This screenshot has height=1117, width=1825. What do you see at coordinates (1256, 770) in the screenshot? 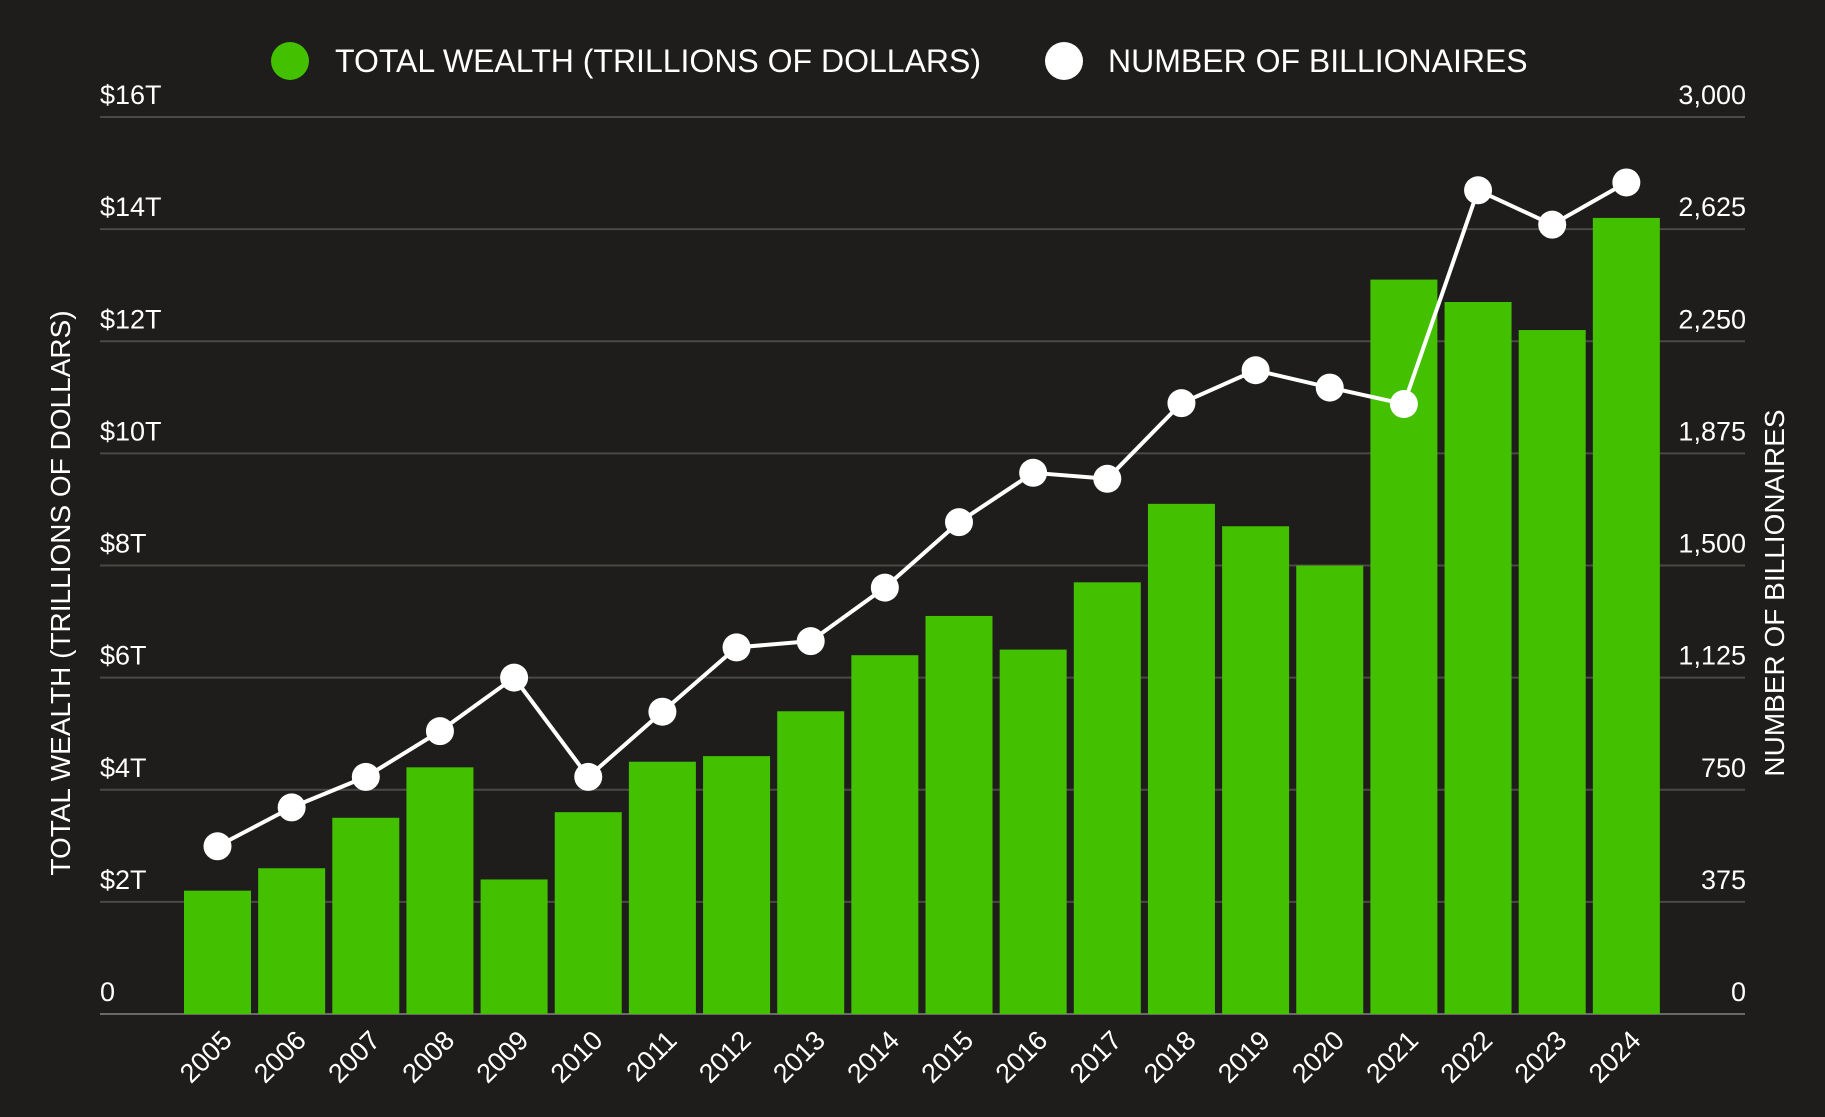
I see `wealth-bar-2019` at bounding box center [1256, 770].